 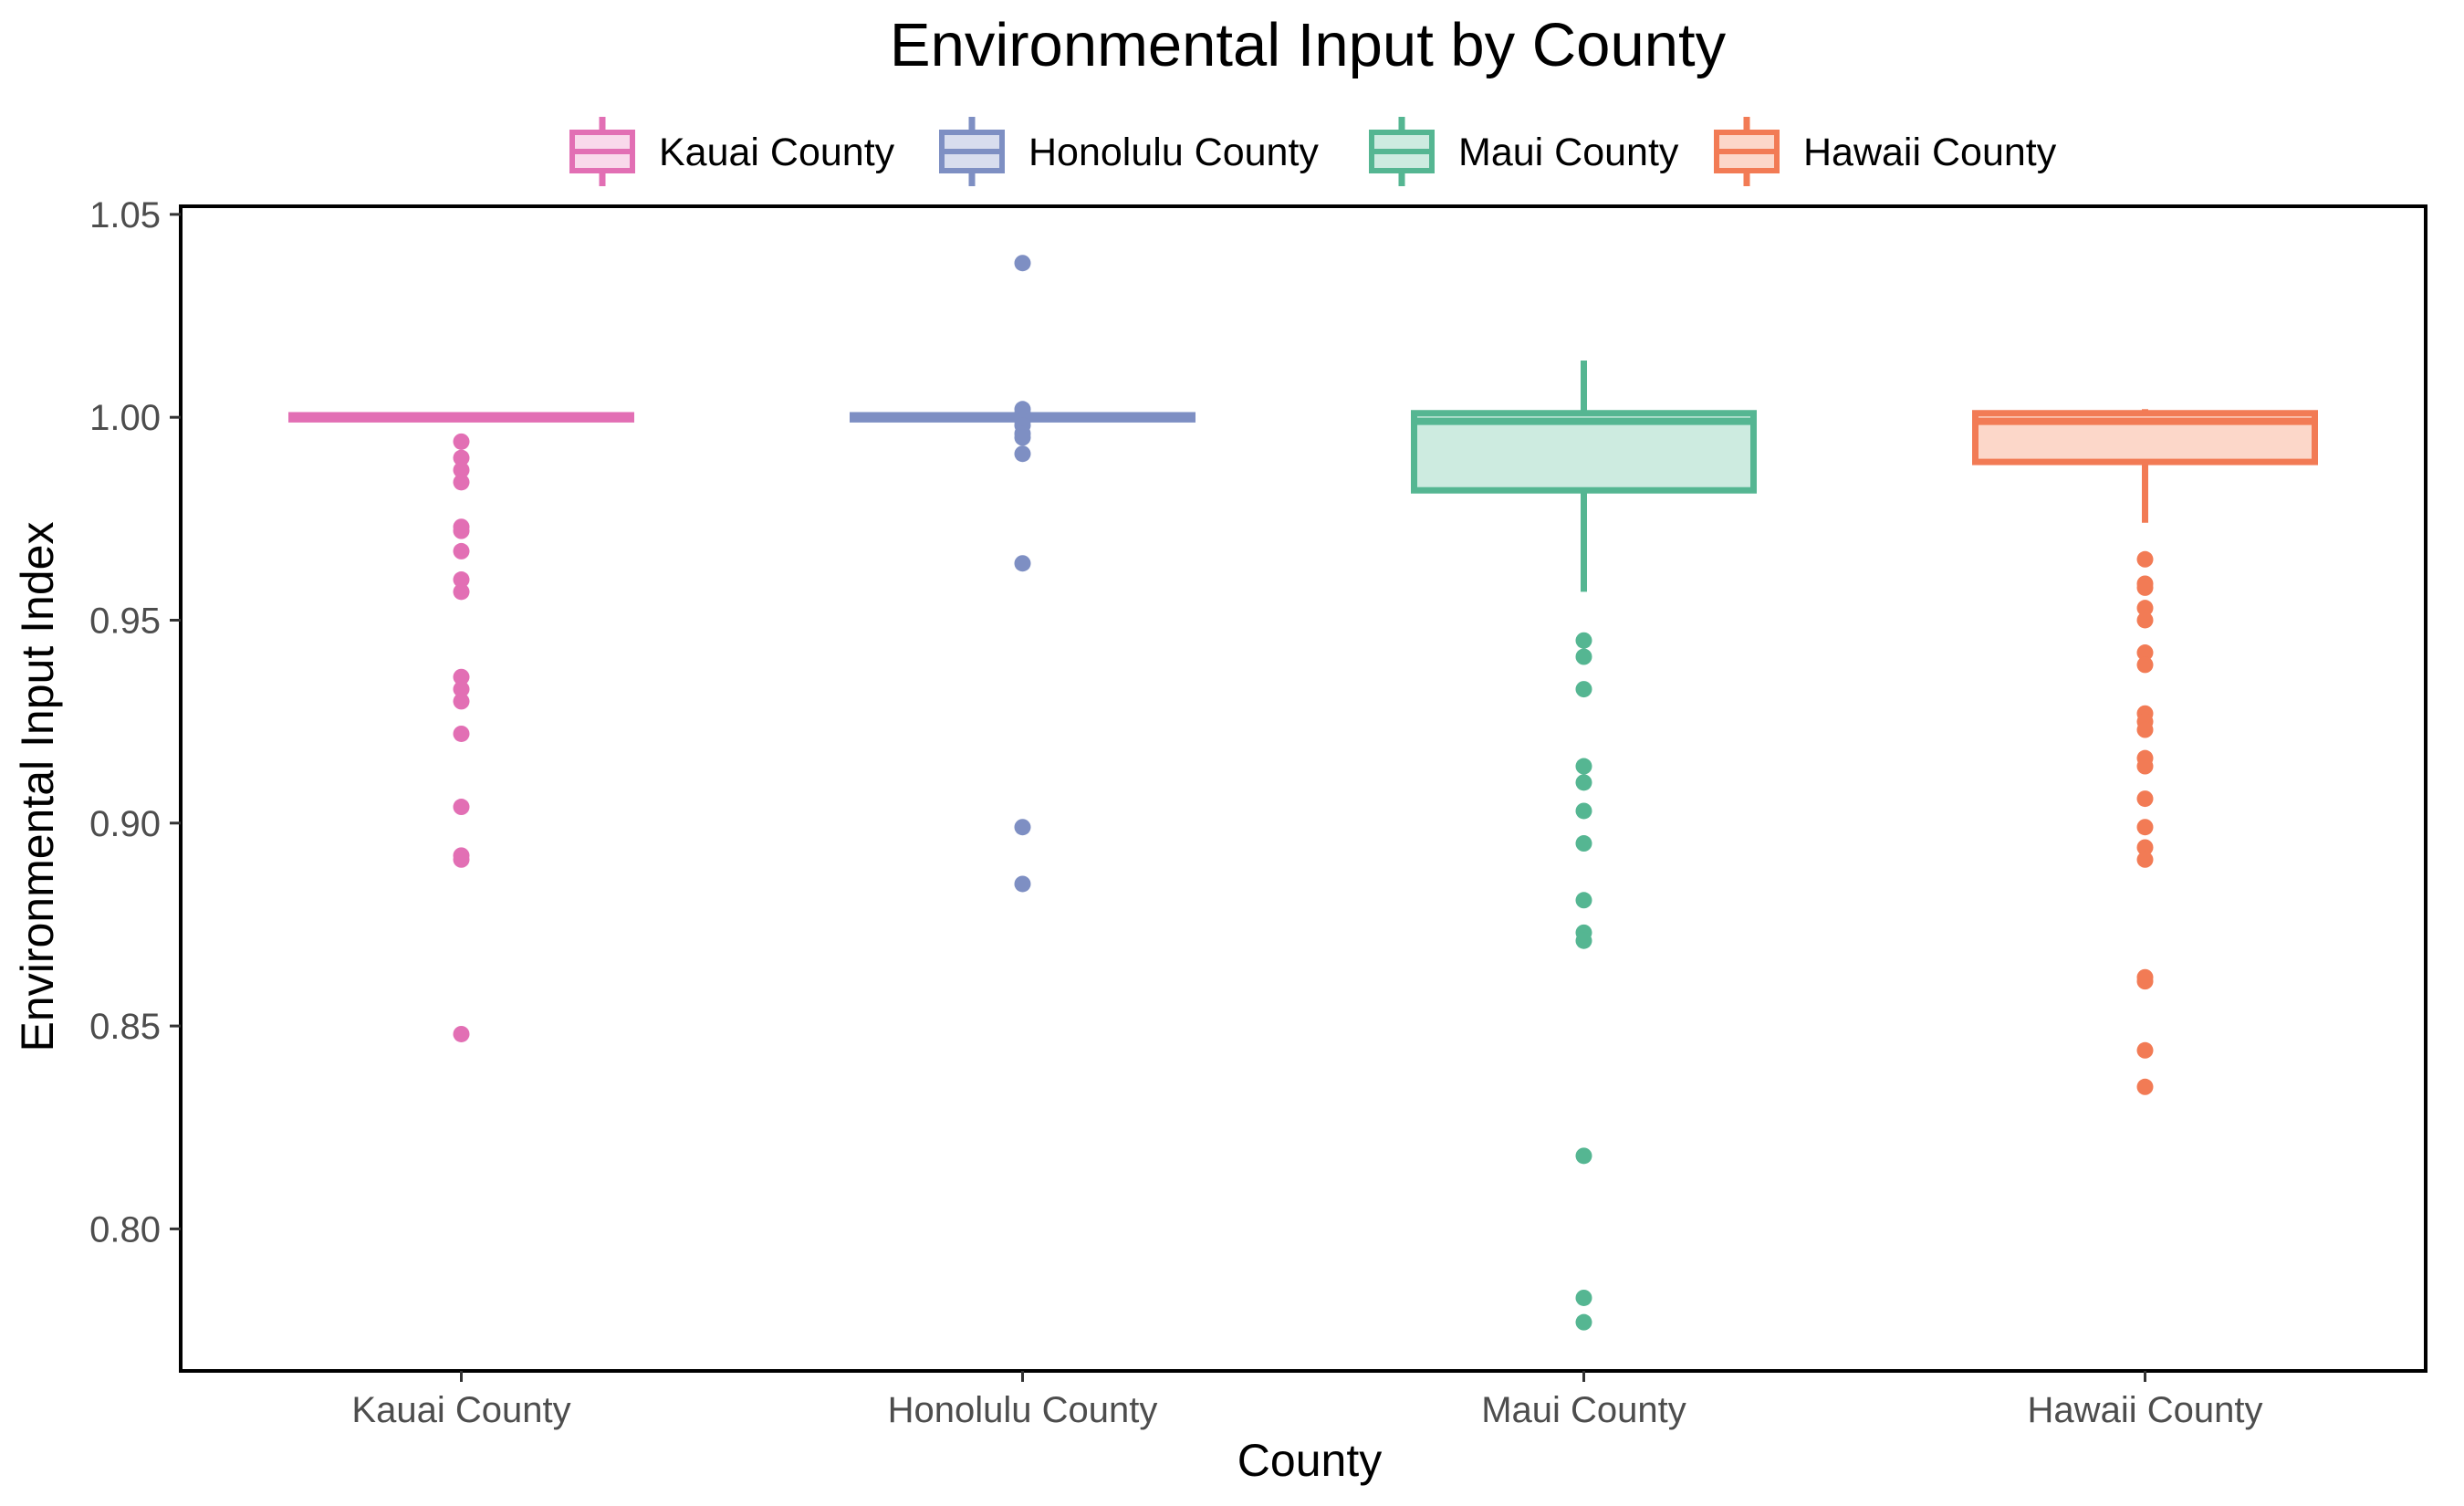 I want to click on y-axis: 0.80 0.85 0.90 0.95 1.00 1.05, so click(x=135, y=722).